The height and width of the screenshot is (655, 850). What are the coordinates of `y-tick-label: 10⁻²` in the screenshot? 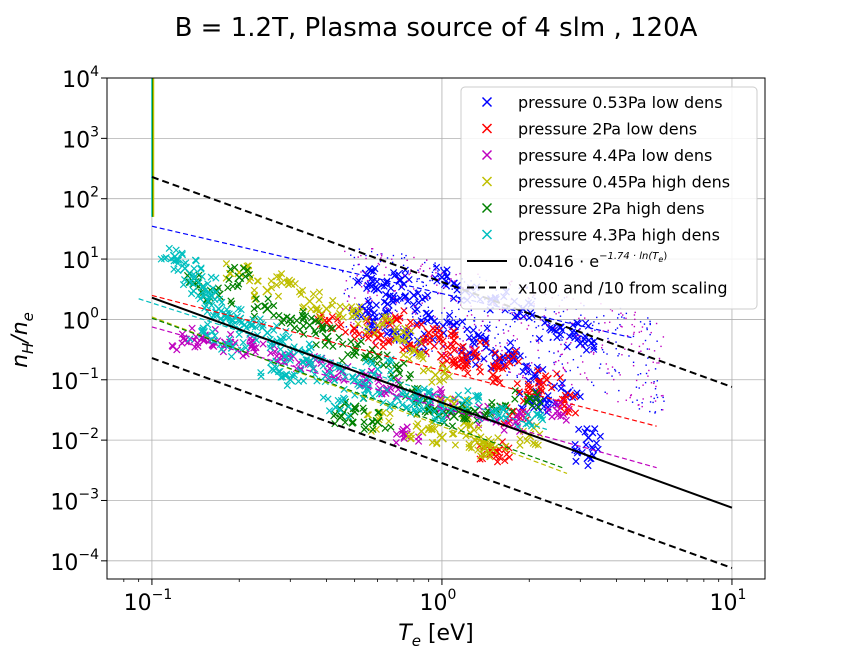 It's located at (74, 440).